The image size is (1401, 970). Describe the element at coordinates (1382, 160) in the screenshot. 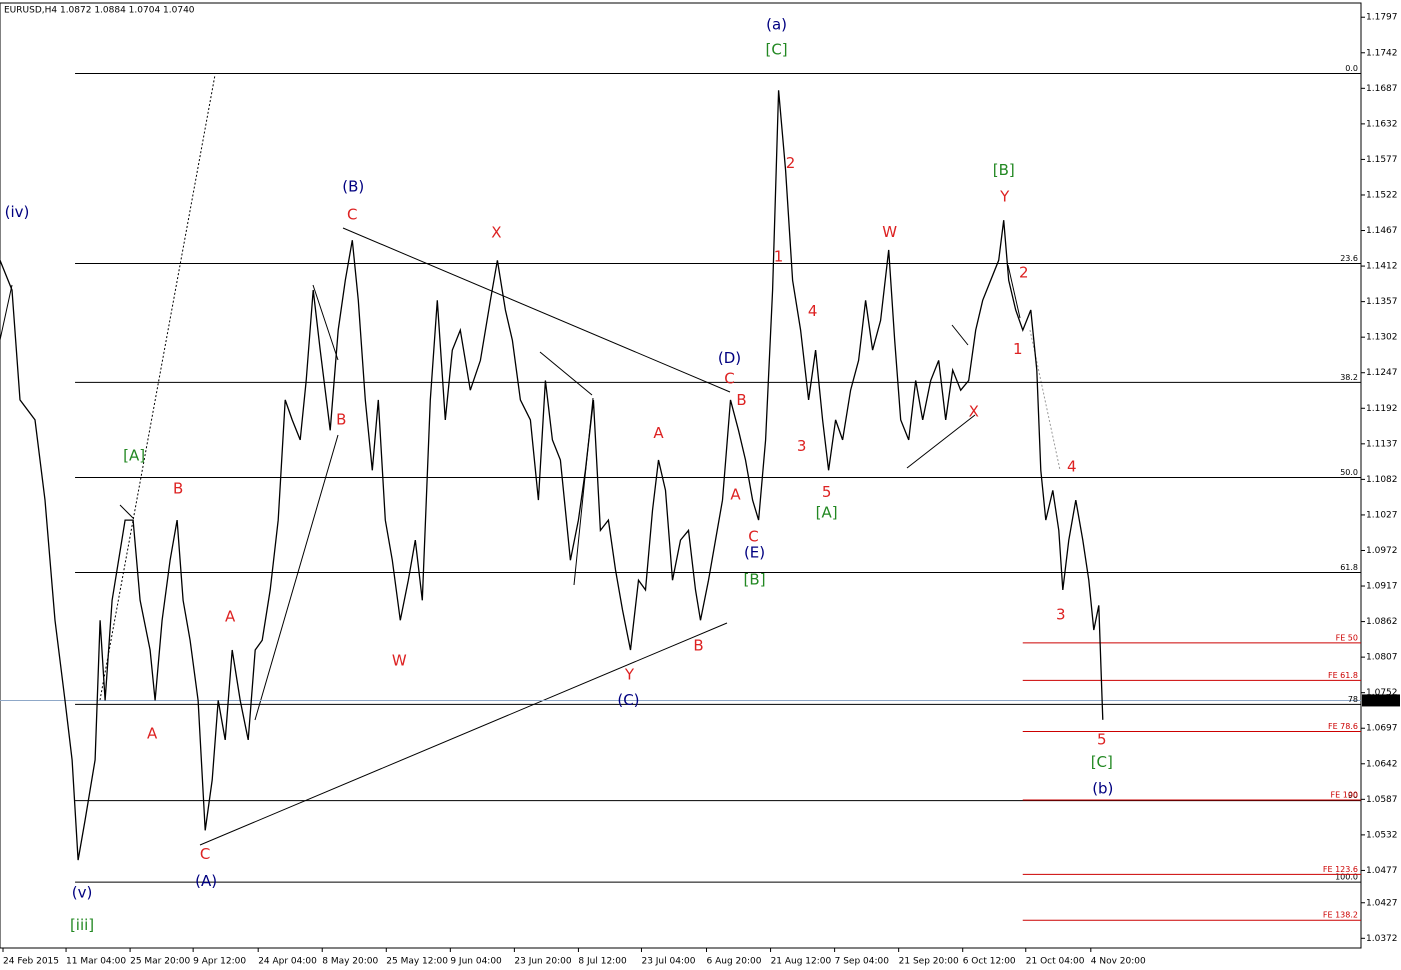

I see `y-tick-label: 1.1577` at that location.